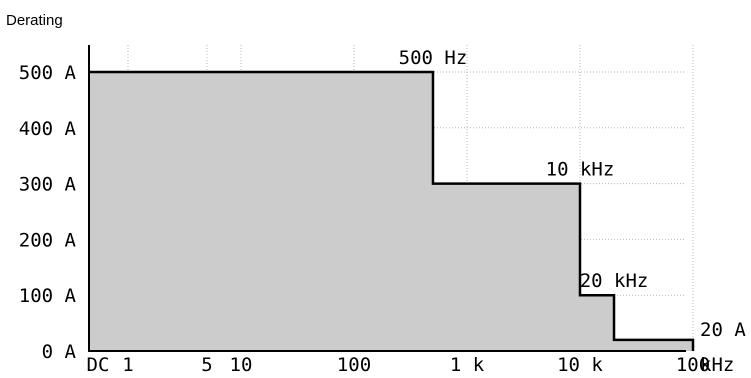 This screenshot has height=378, width=751. I want to click on x-tick-label: 10, so click(241, 365).